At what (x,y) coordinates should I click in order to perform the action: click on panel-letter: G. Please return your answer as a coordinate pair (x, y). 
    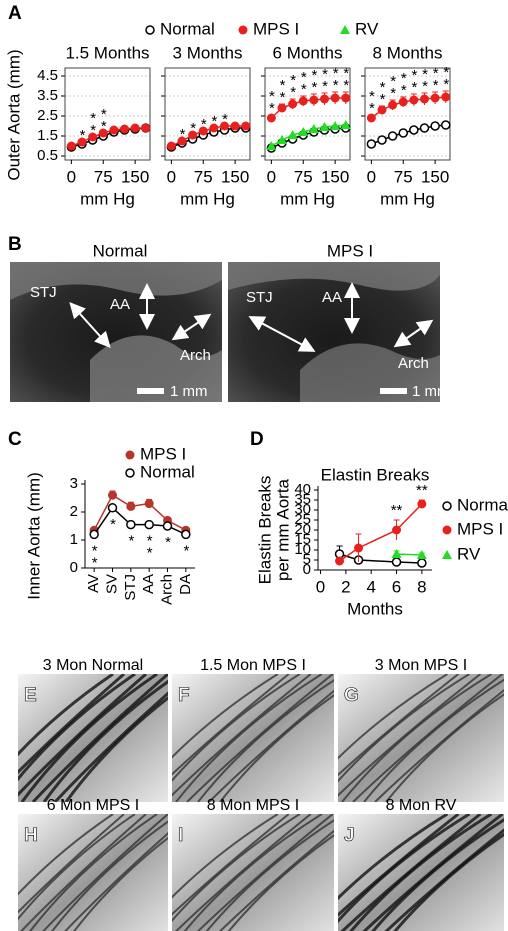
    Looking at the image, I should click on (351, 695).